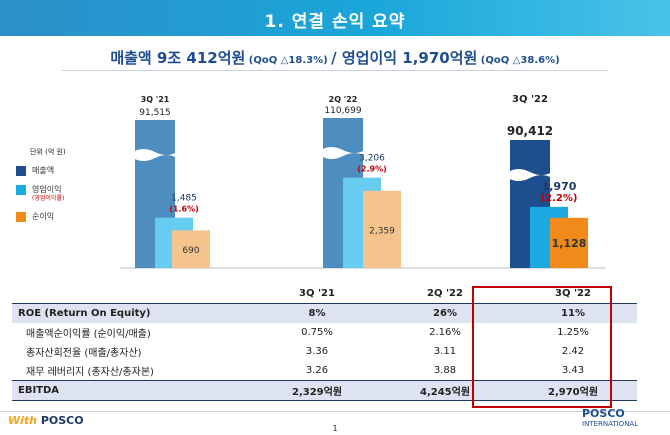 The width and height of the screenshot is (670, 435). Describe the element at coordinates (404, 58) in the screenshot. I see `op-summary: / 영업이익 1,970억원` at that location.